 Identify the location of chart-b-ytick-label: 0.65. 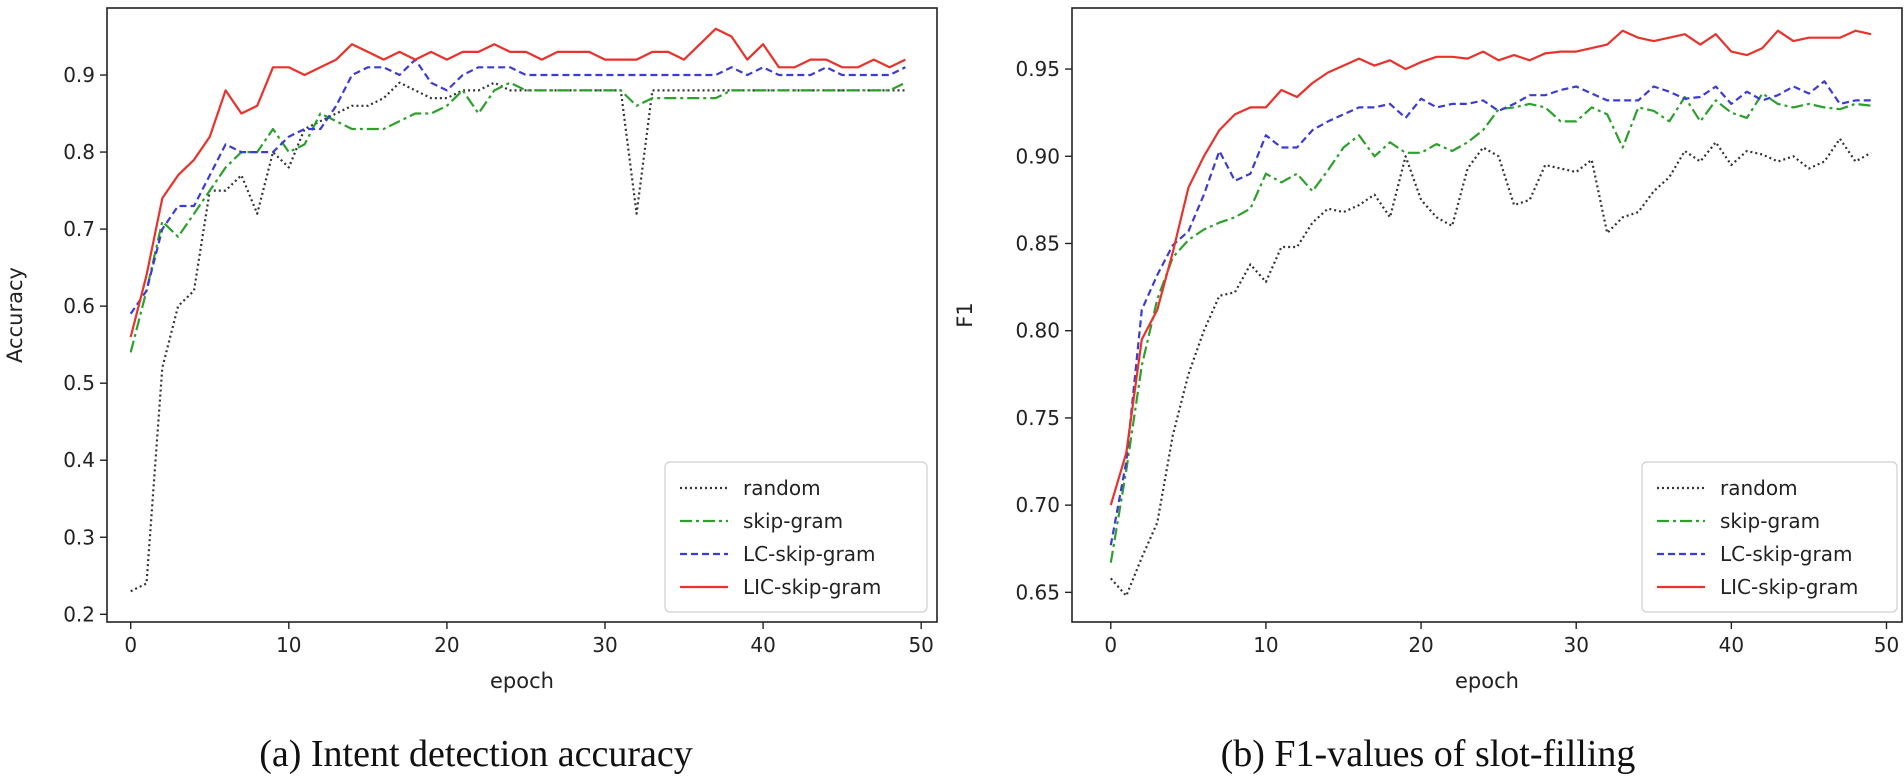
(1037, 592).